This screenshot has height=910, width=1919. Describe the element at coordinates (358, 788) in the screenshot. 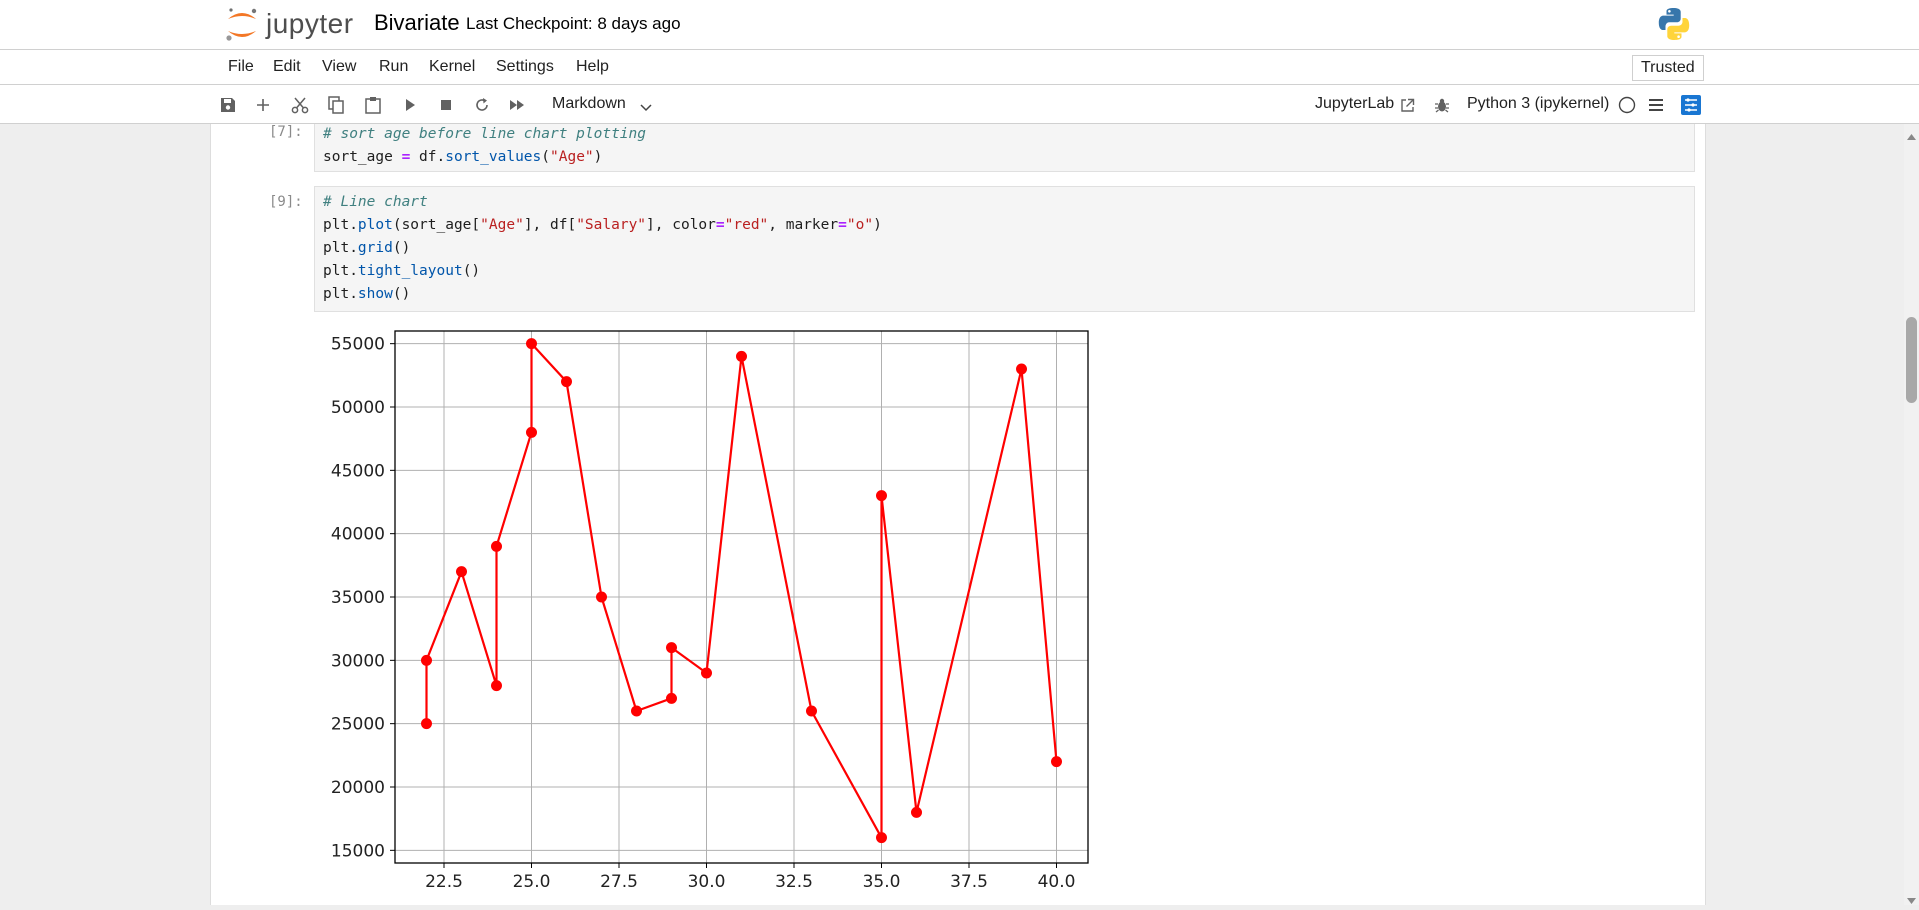

I see `y-tick-label: 20000` at that location.